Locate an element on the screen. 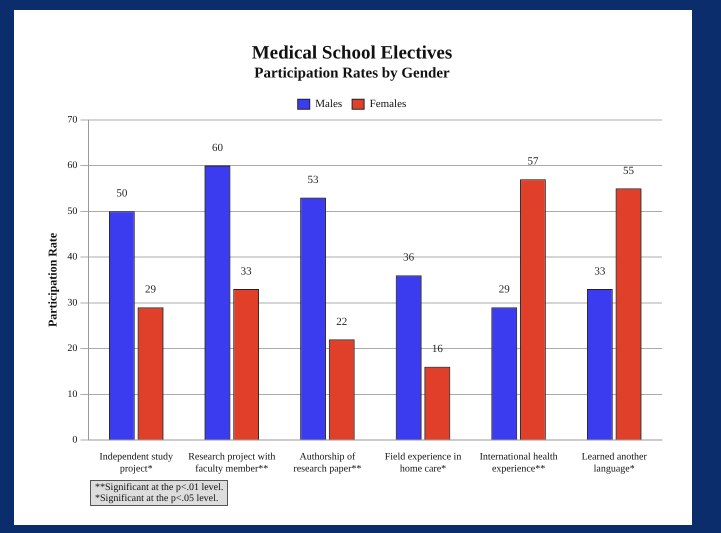  data-label: 16 is located at coordinates (438, 349).